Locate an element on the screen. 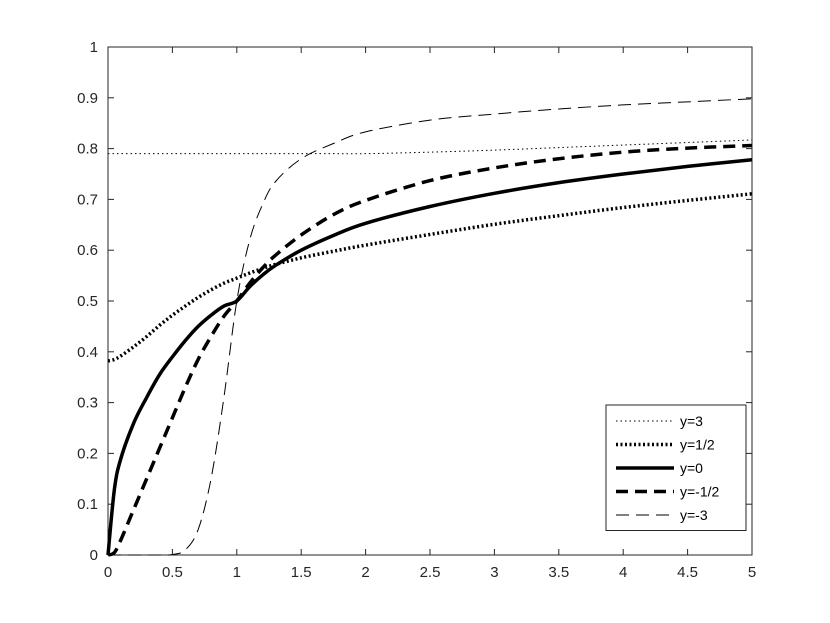 This screenshot has width=830, height=623. y-tick-label: 0.3 is located at coordinates (87, 403).